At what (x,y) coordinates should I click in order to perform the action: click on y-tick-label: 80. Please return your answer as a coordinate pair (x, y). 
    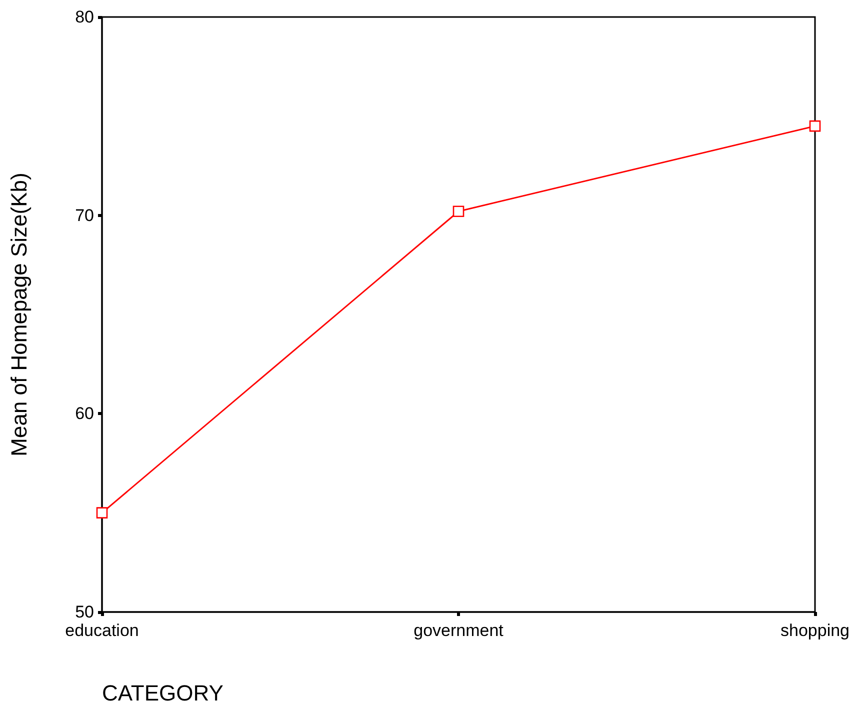
    Looking at the image, I should click on (84, 17).